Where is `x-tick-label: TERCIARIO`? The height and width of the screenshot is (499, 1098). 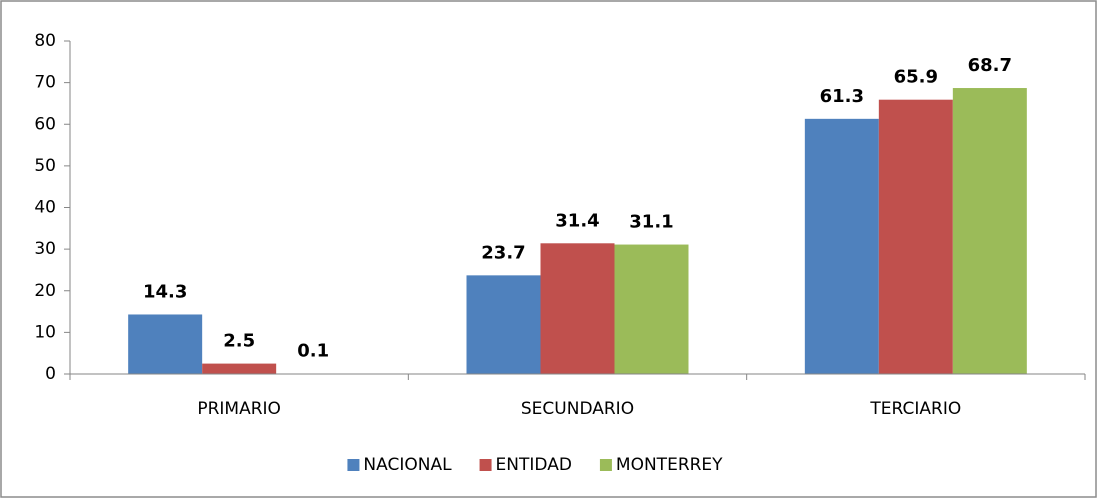
x-tick-label: TERCIARIO is located at coordinates (915, 409).